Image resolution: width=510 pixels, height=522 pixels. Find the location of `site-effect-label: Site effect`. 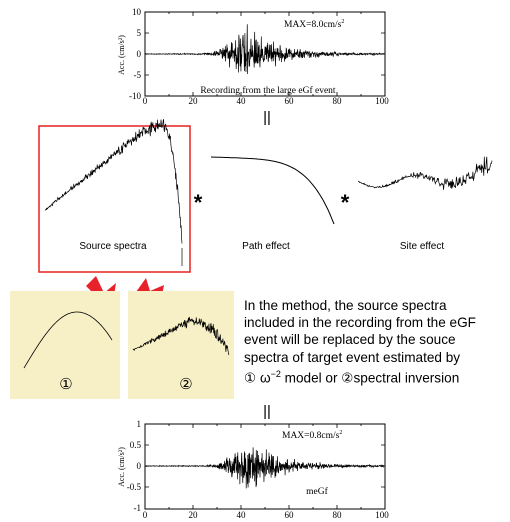

site-effect-label: Site effect is located at coordinates (422, 246).